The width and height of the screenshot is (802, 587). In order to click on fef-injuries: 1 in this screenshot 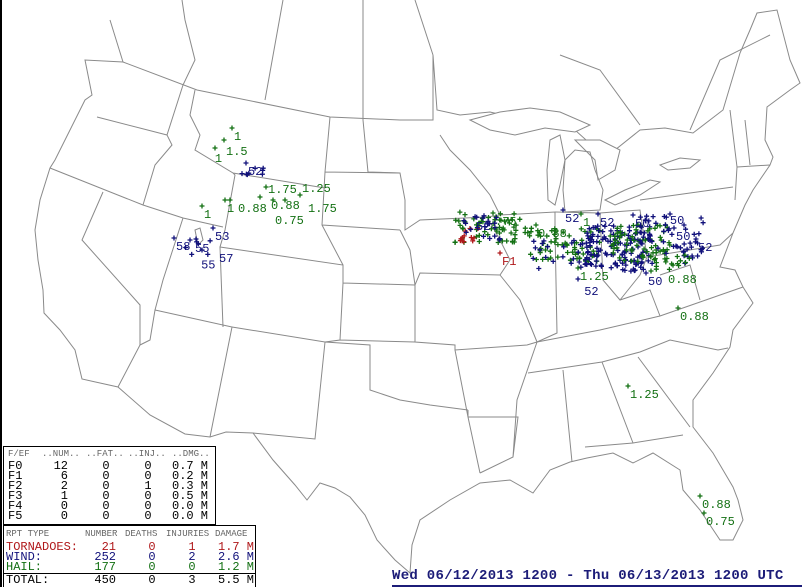, I will do `click(148, 486)`.